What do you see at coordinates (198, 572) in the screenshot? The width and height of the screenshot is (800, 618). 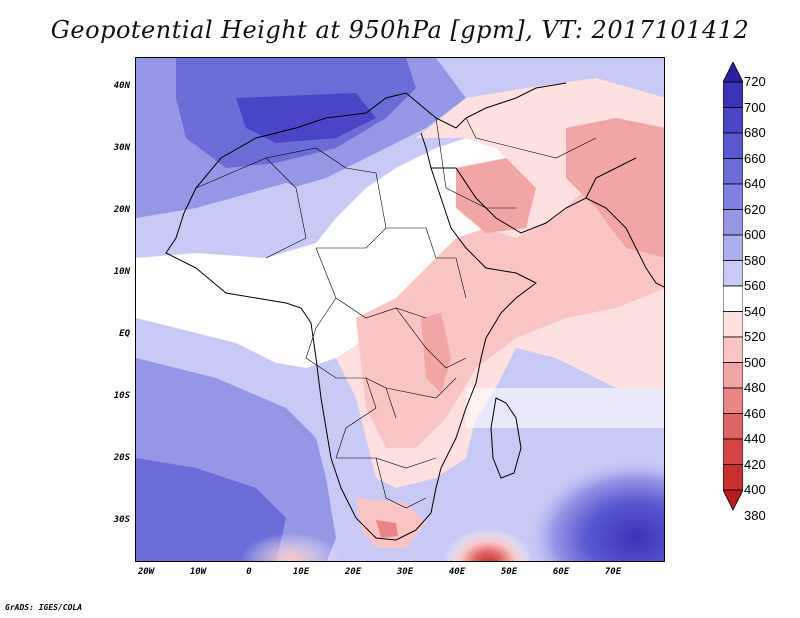 I see `lon-label-10w: 10W` at bounding box center [198, 572].